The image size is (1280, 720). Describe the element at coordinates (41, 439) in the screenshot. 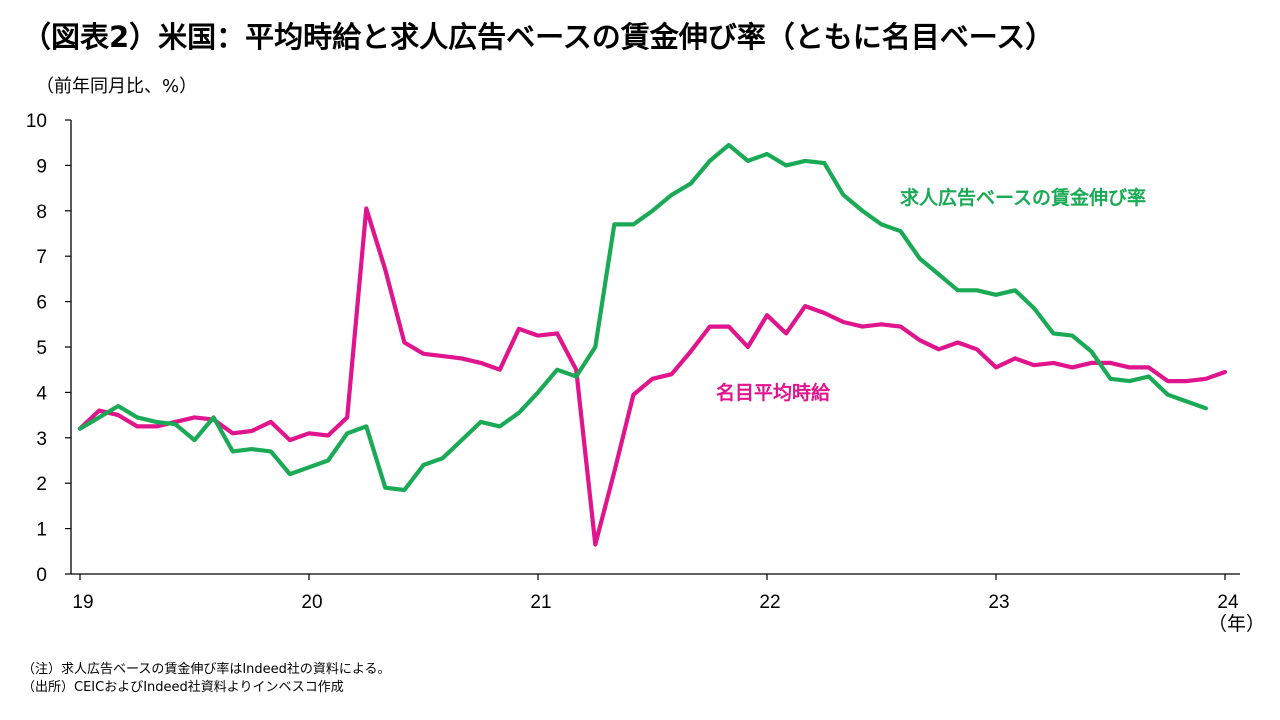

I see `y-tick-label: 3` at that location.